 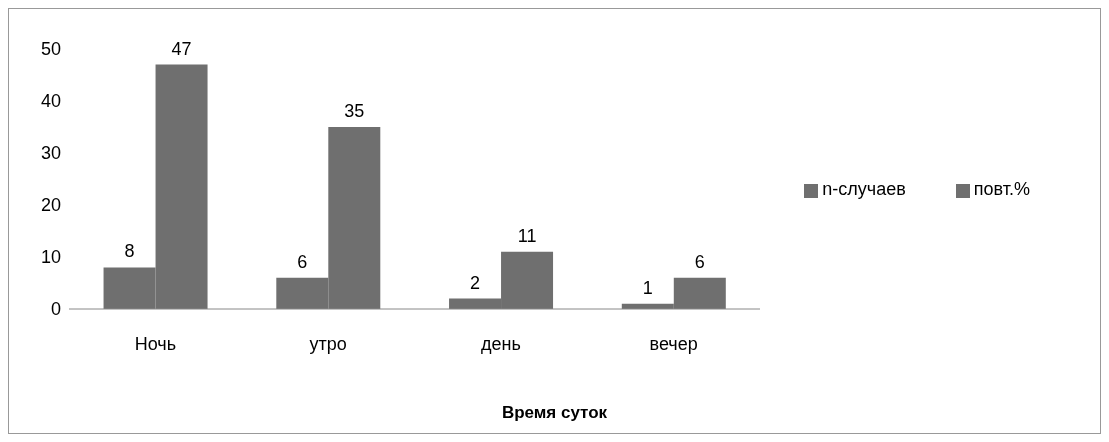 I want to click on x-axis-title: Время суток, so click(x=554, y=413).